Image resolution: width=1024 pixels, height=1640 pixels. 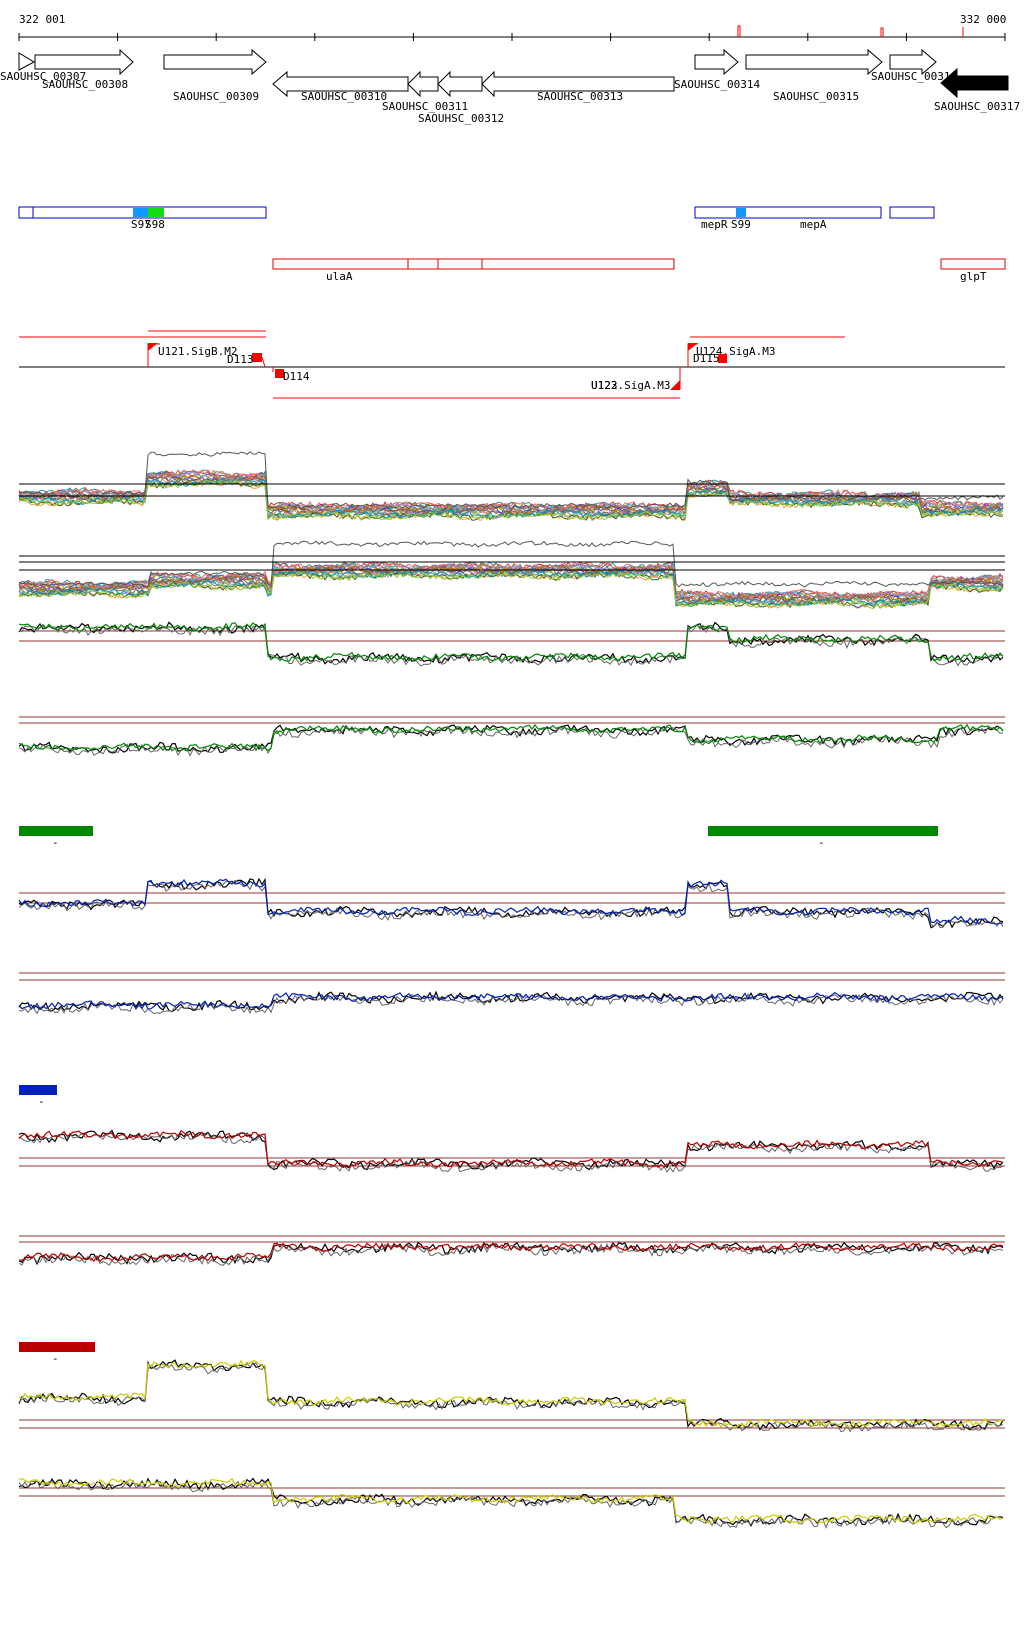 What do you see at coordinates (722, 358) in the screenshot?
I see `terminator-d115` at bounding box center [722, 358].